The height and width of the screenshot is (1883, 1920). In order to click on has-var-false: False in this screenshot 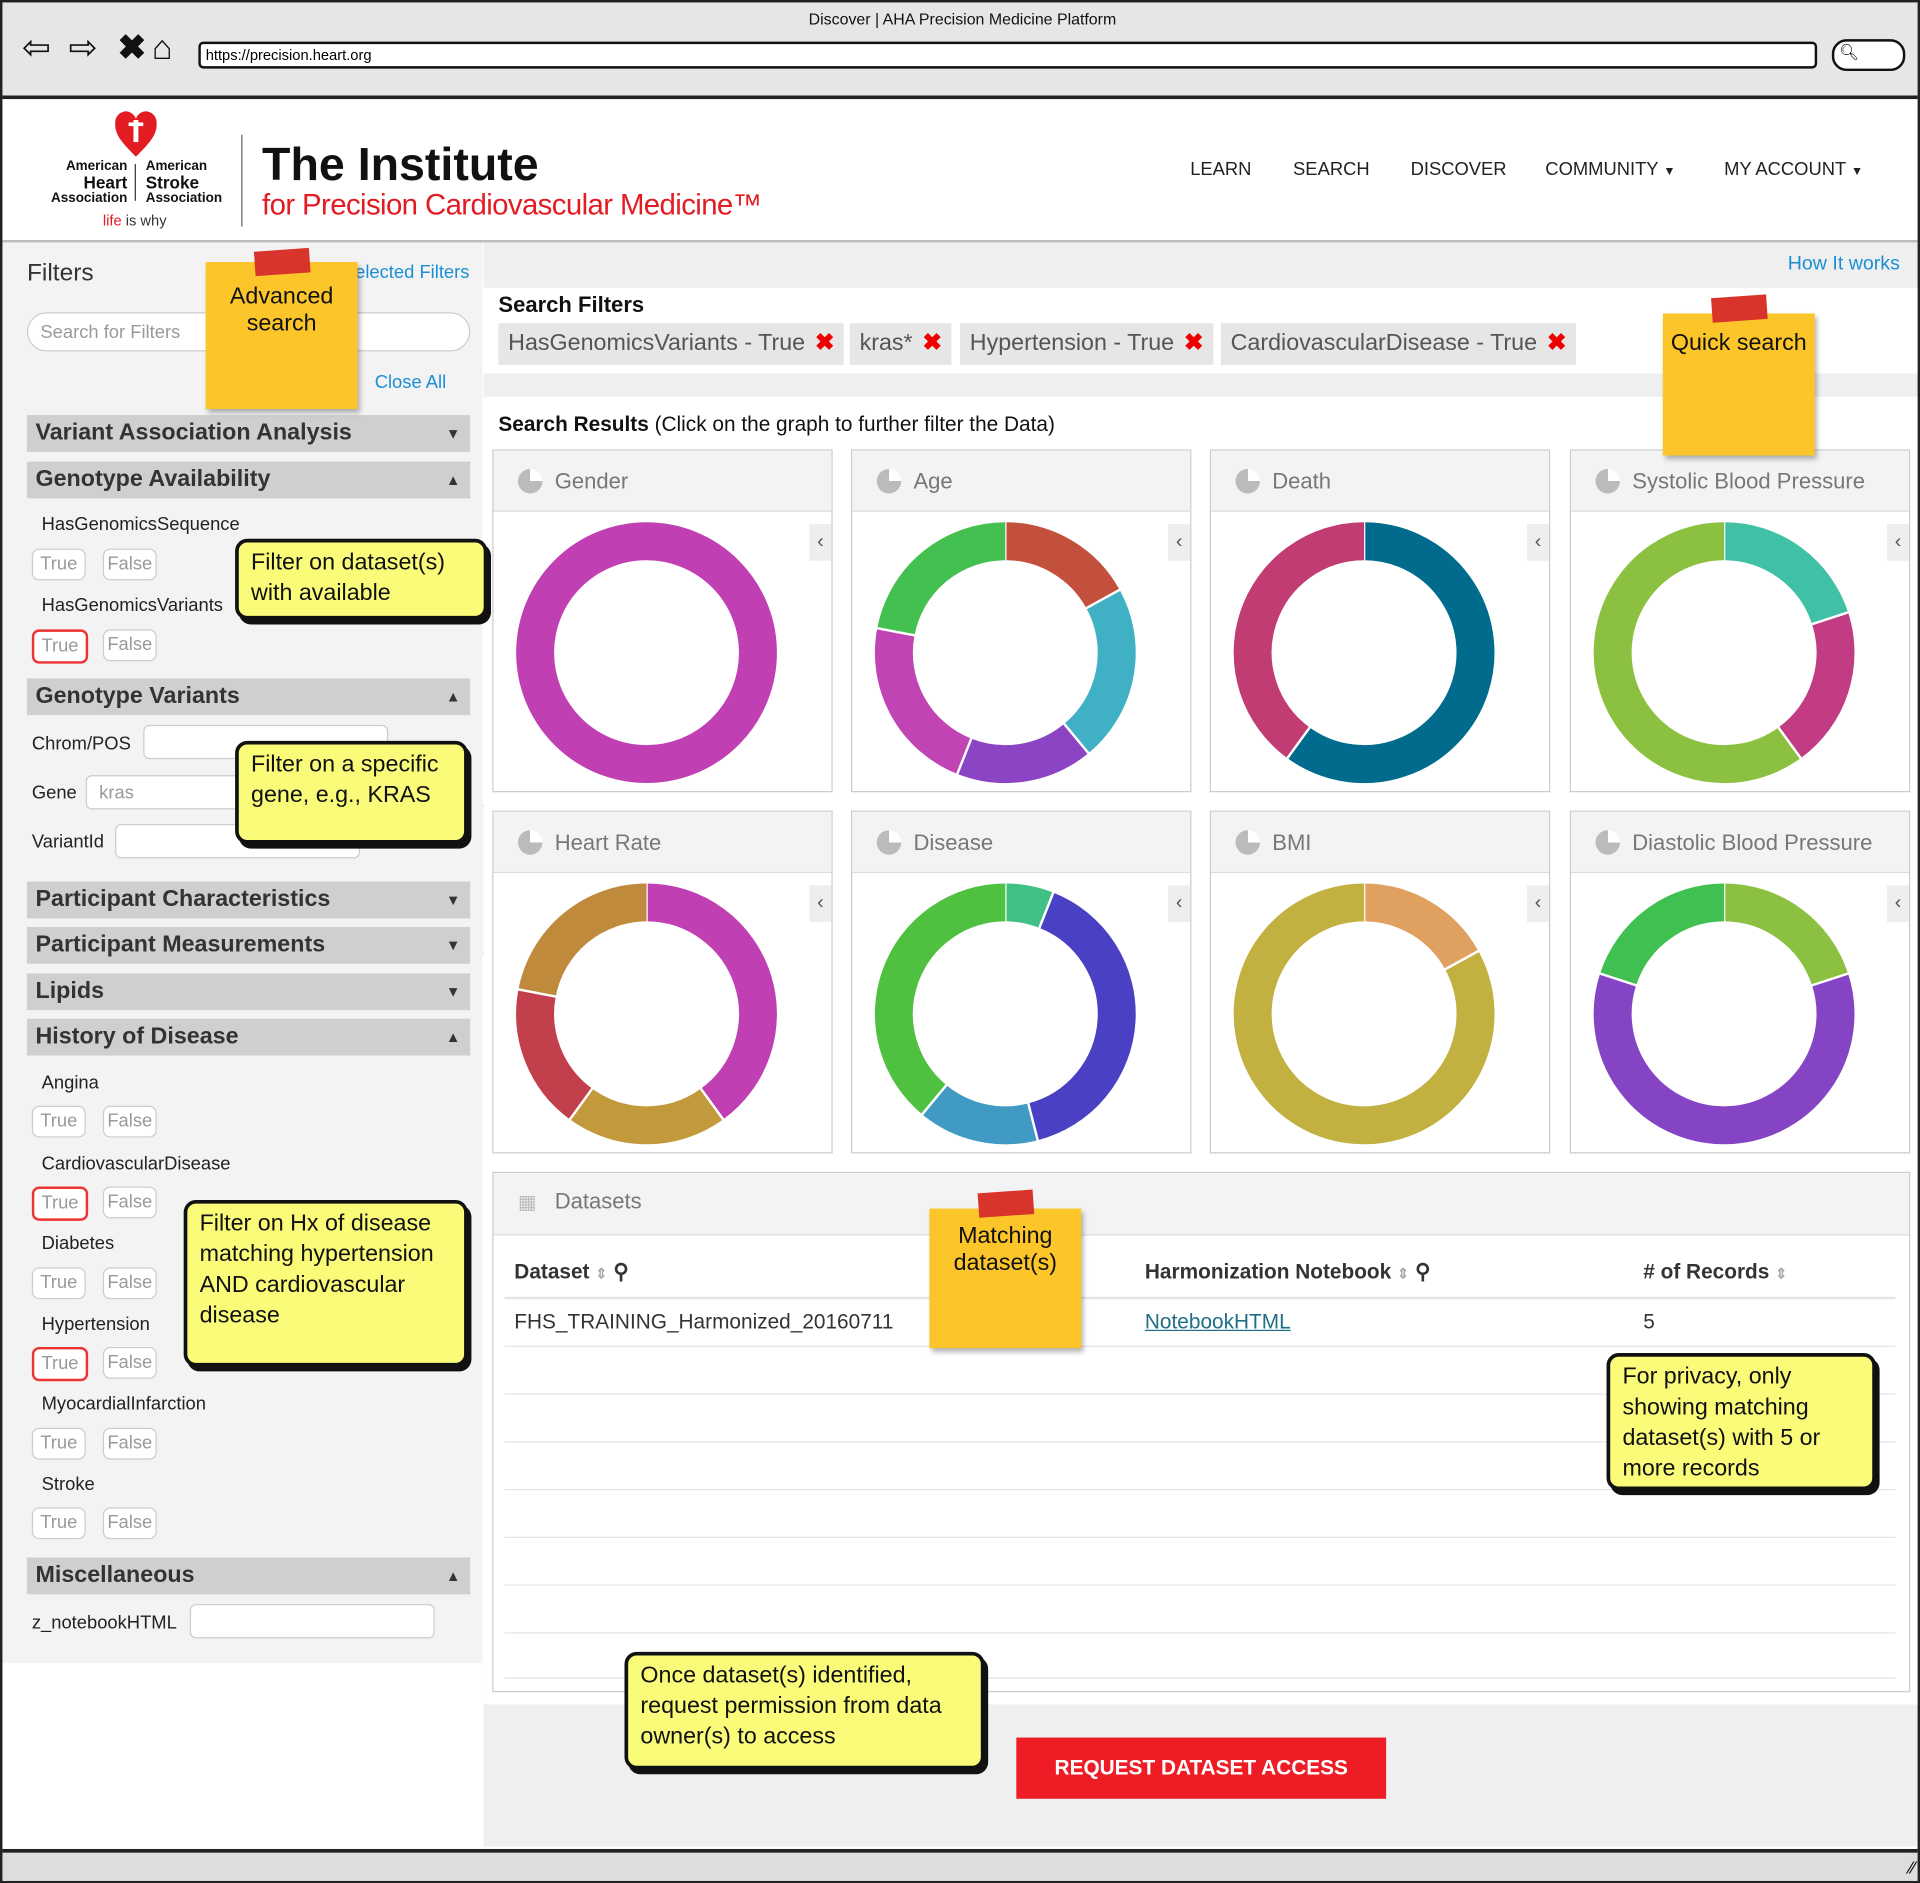, I will do `click(129, 645)`.